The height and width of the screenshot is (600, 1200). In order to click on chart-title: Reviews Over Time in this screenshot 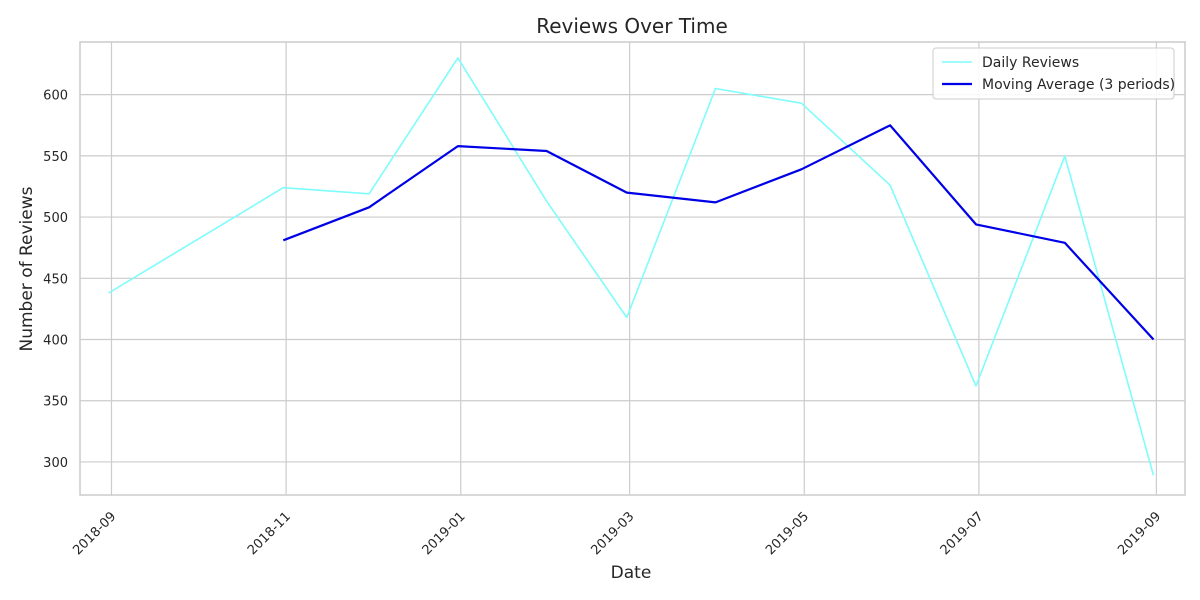, I will do `click(632, 26)`.